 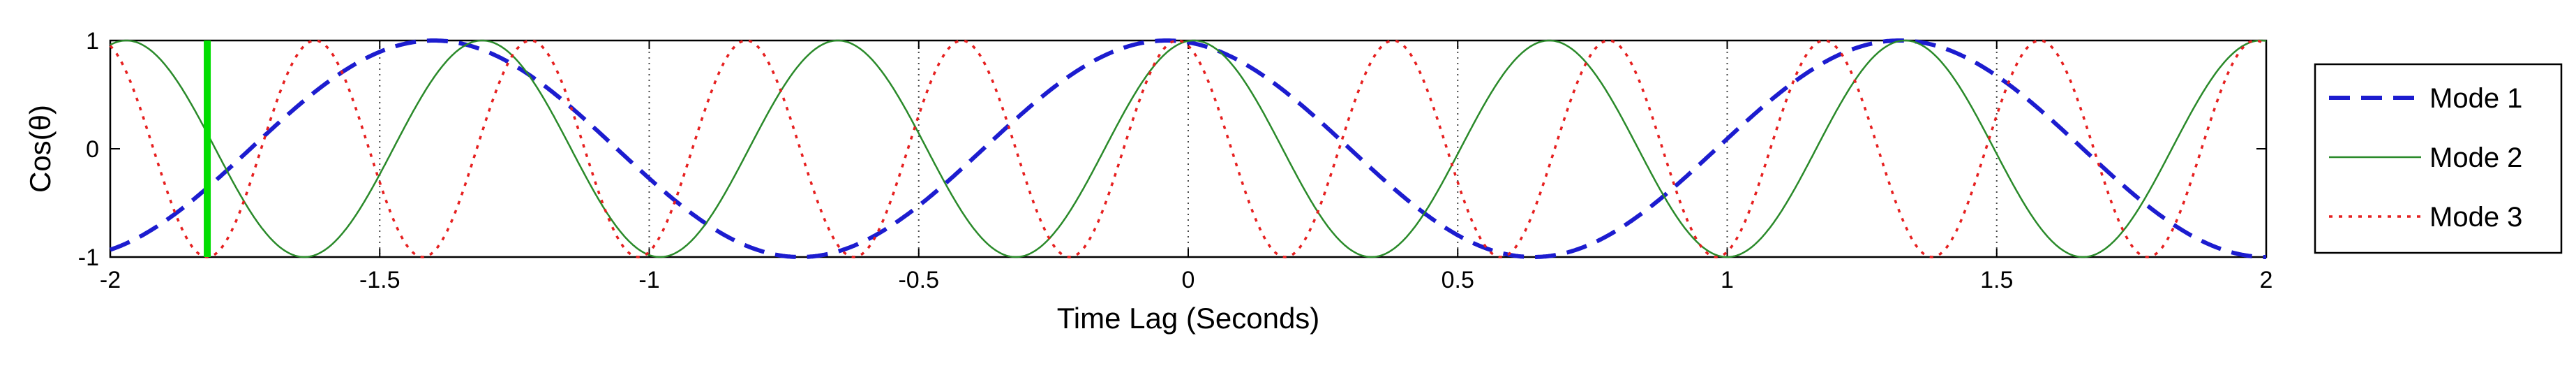 I want to click on legend-label-mode-3: Mode 3, so click(x=2475, y=217).